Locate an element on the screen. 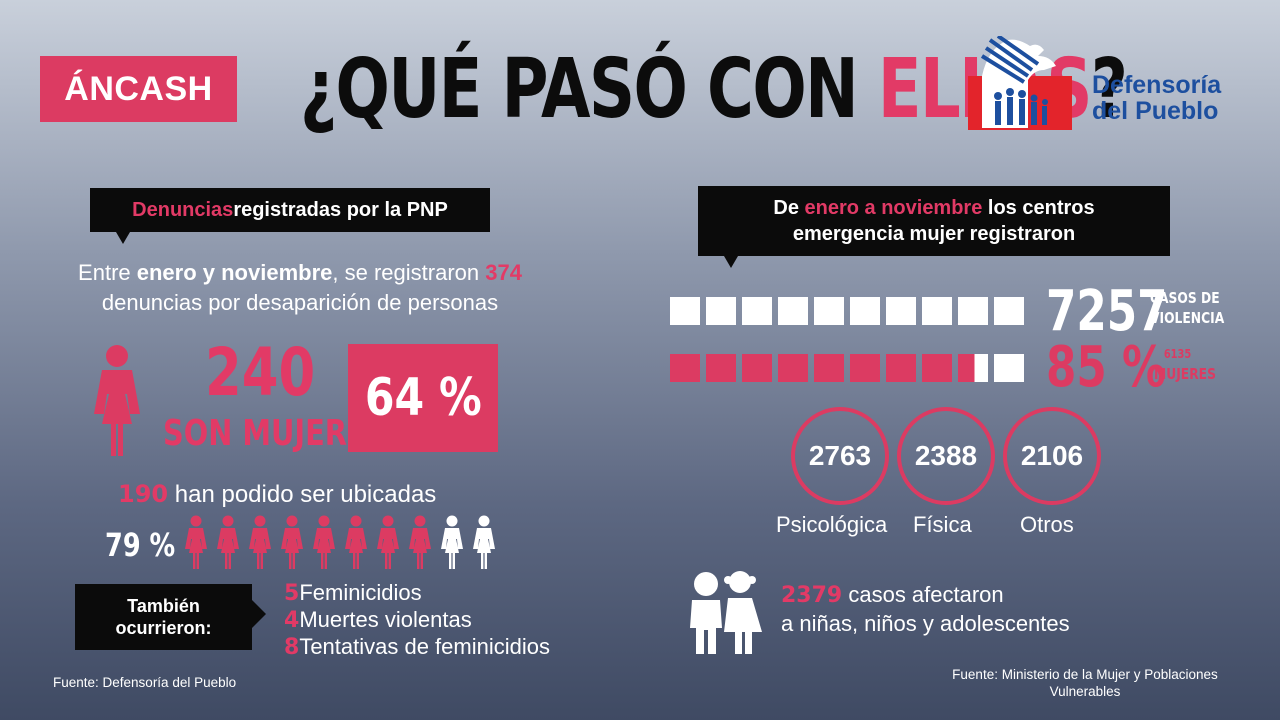 This screenshot has height=720, width=1280. cases-label-1: CASOS DE is located at coordinates (1185, 298).